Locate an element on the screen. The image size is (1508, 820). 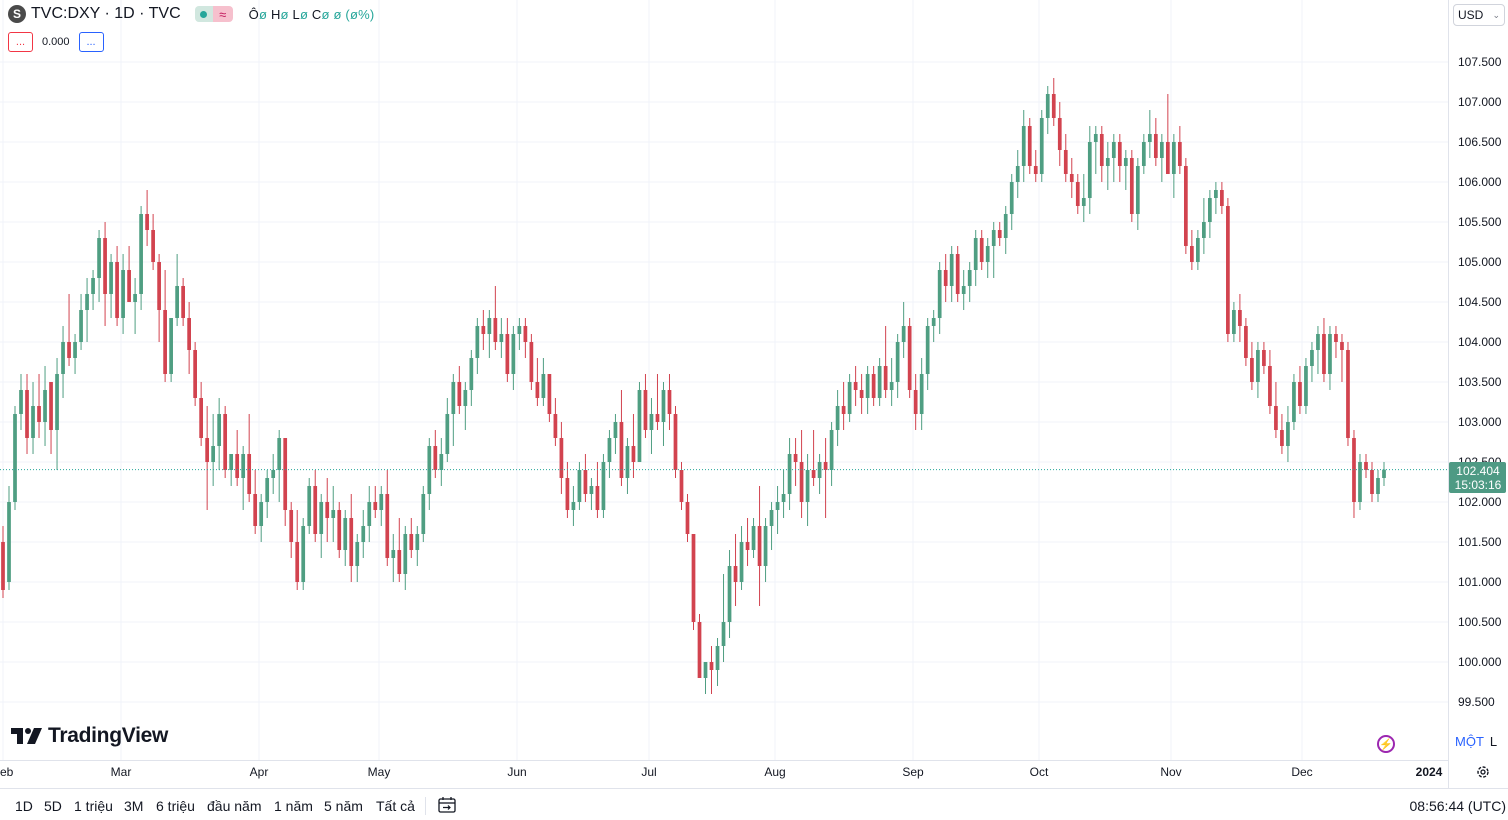
lightning-icon: ⚡ is located at coordinates (1386, 744).